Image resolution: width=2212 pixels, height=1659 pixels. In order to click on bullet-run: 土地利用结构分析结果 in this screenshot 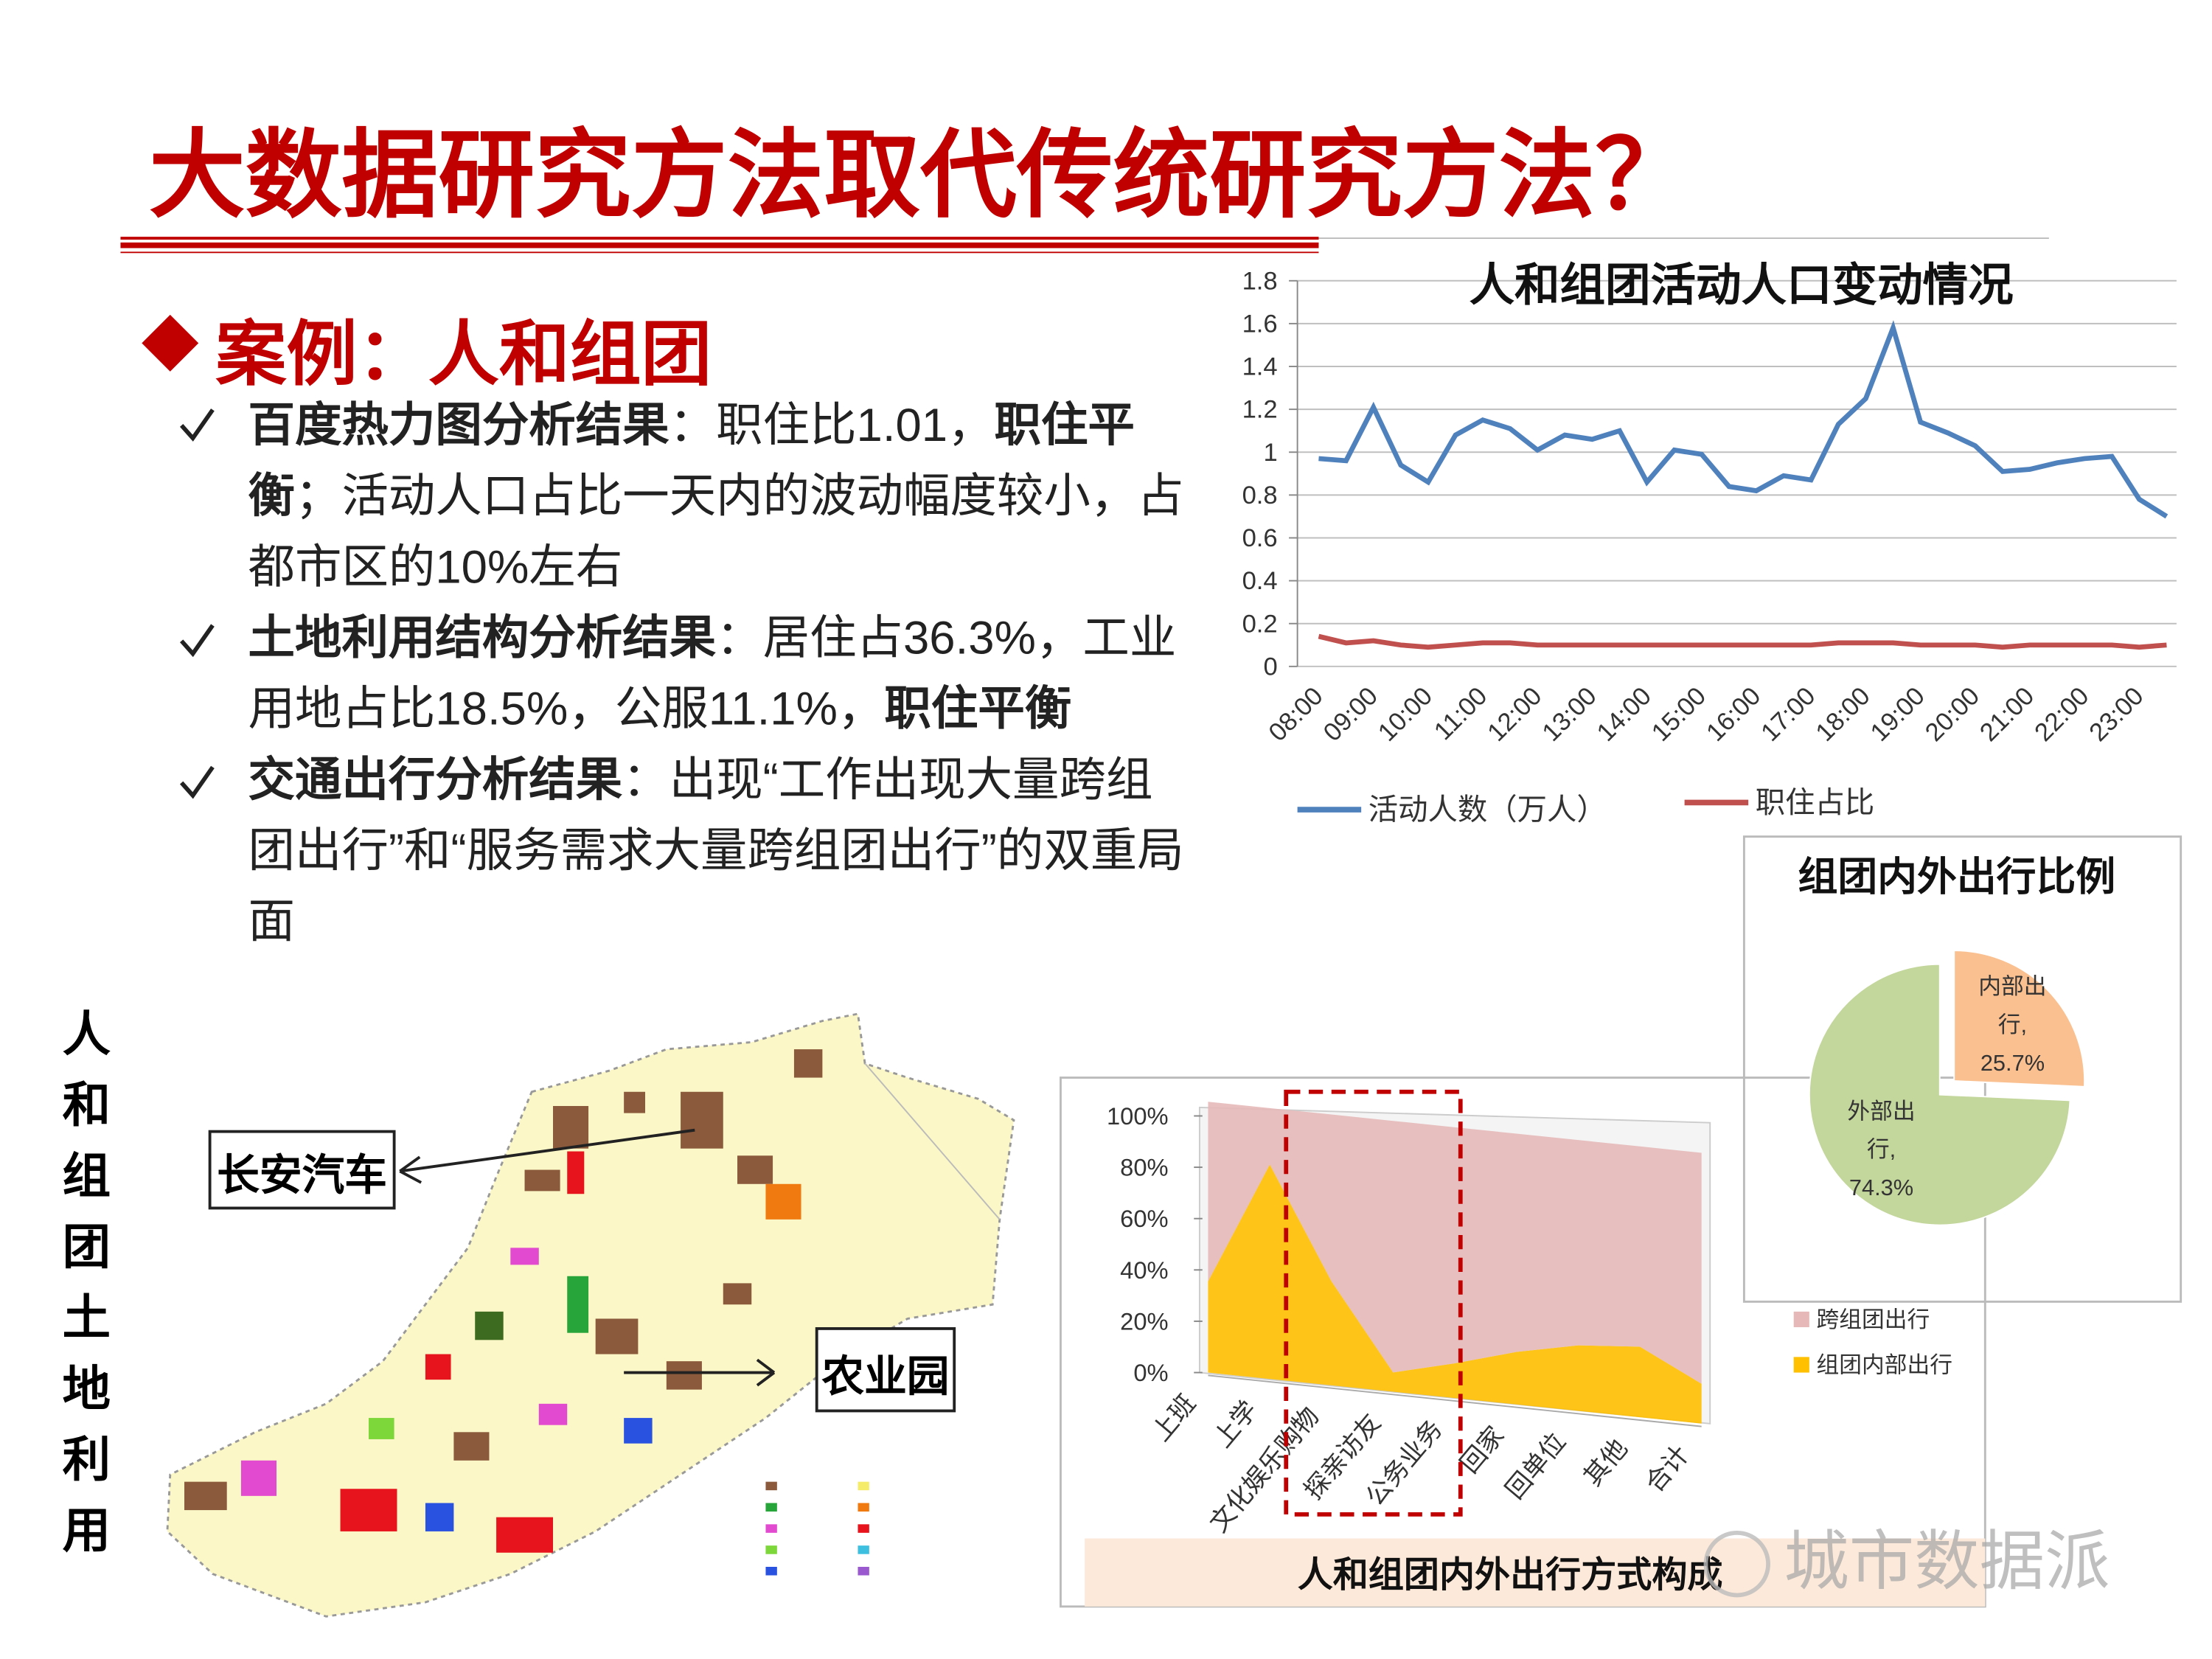, I will do `click(482, 637)`.